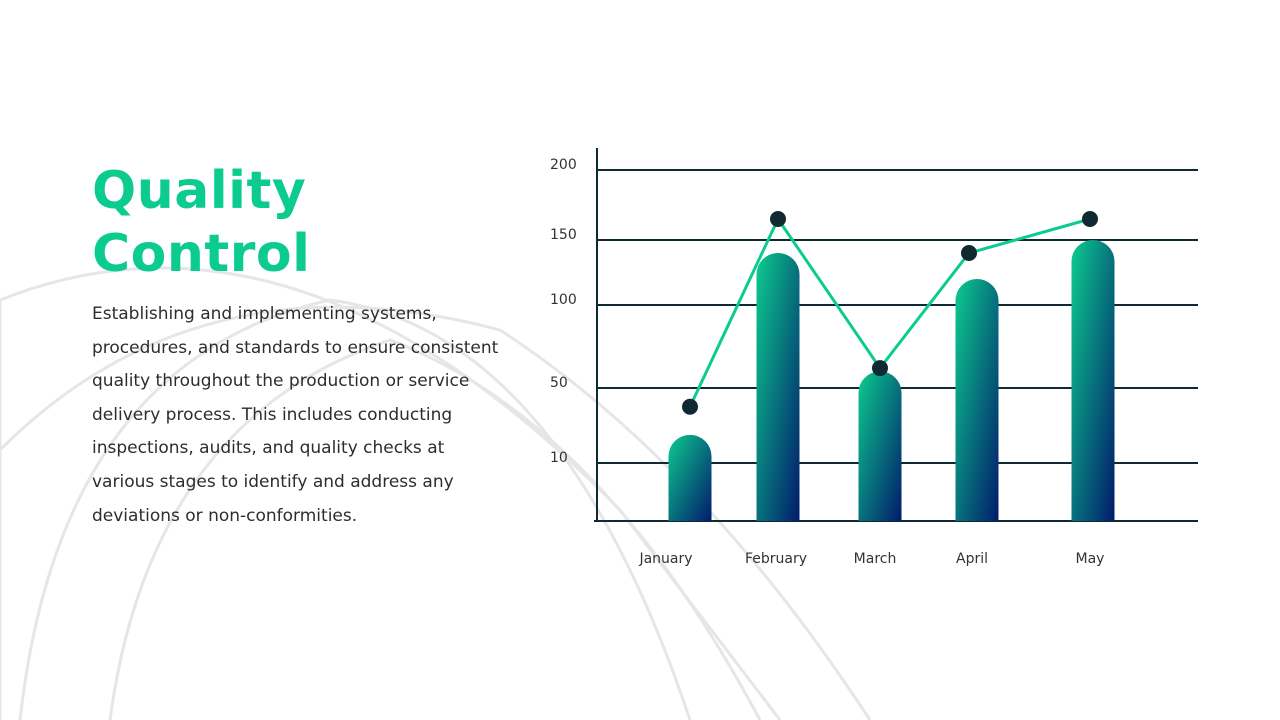  Describe the element at coordinates (201, 254) in the screenshot. I see `title-line-2: Control` at that location.